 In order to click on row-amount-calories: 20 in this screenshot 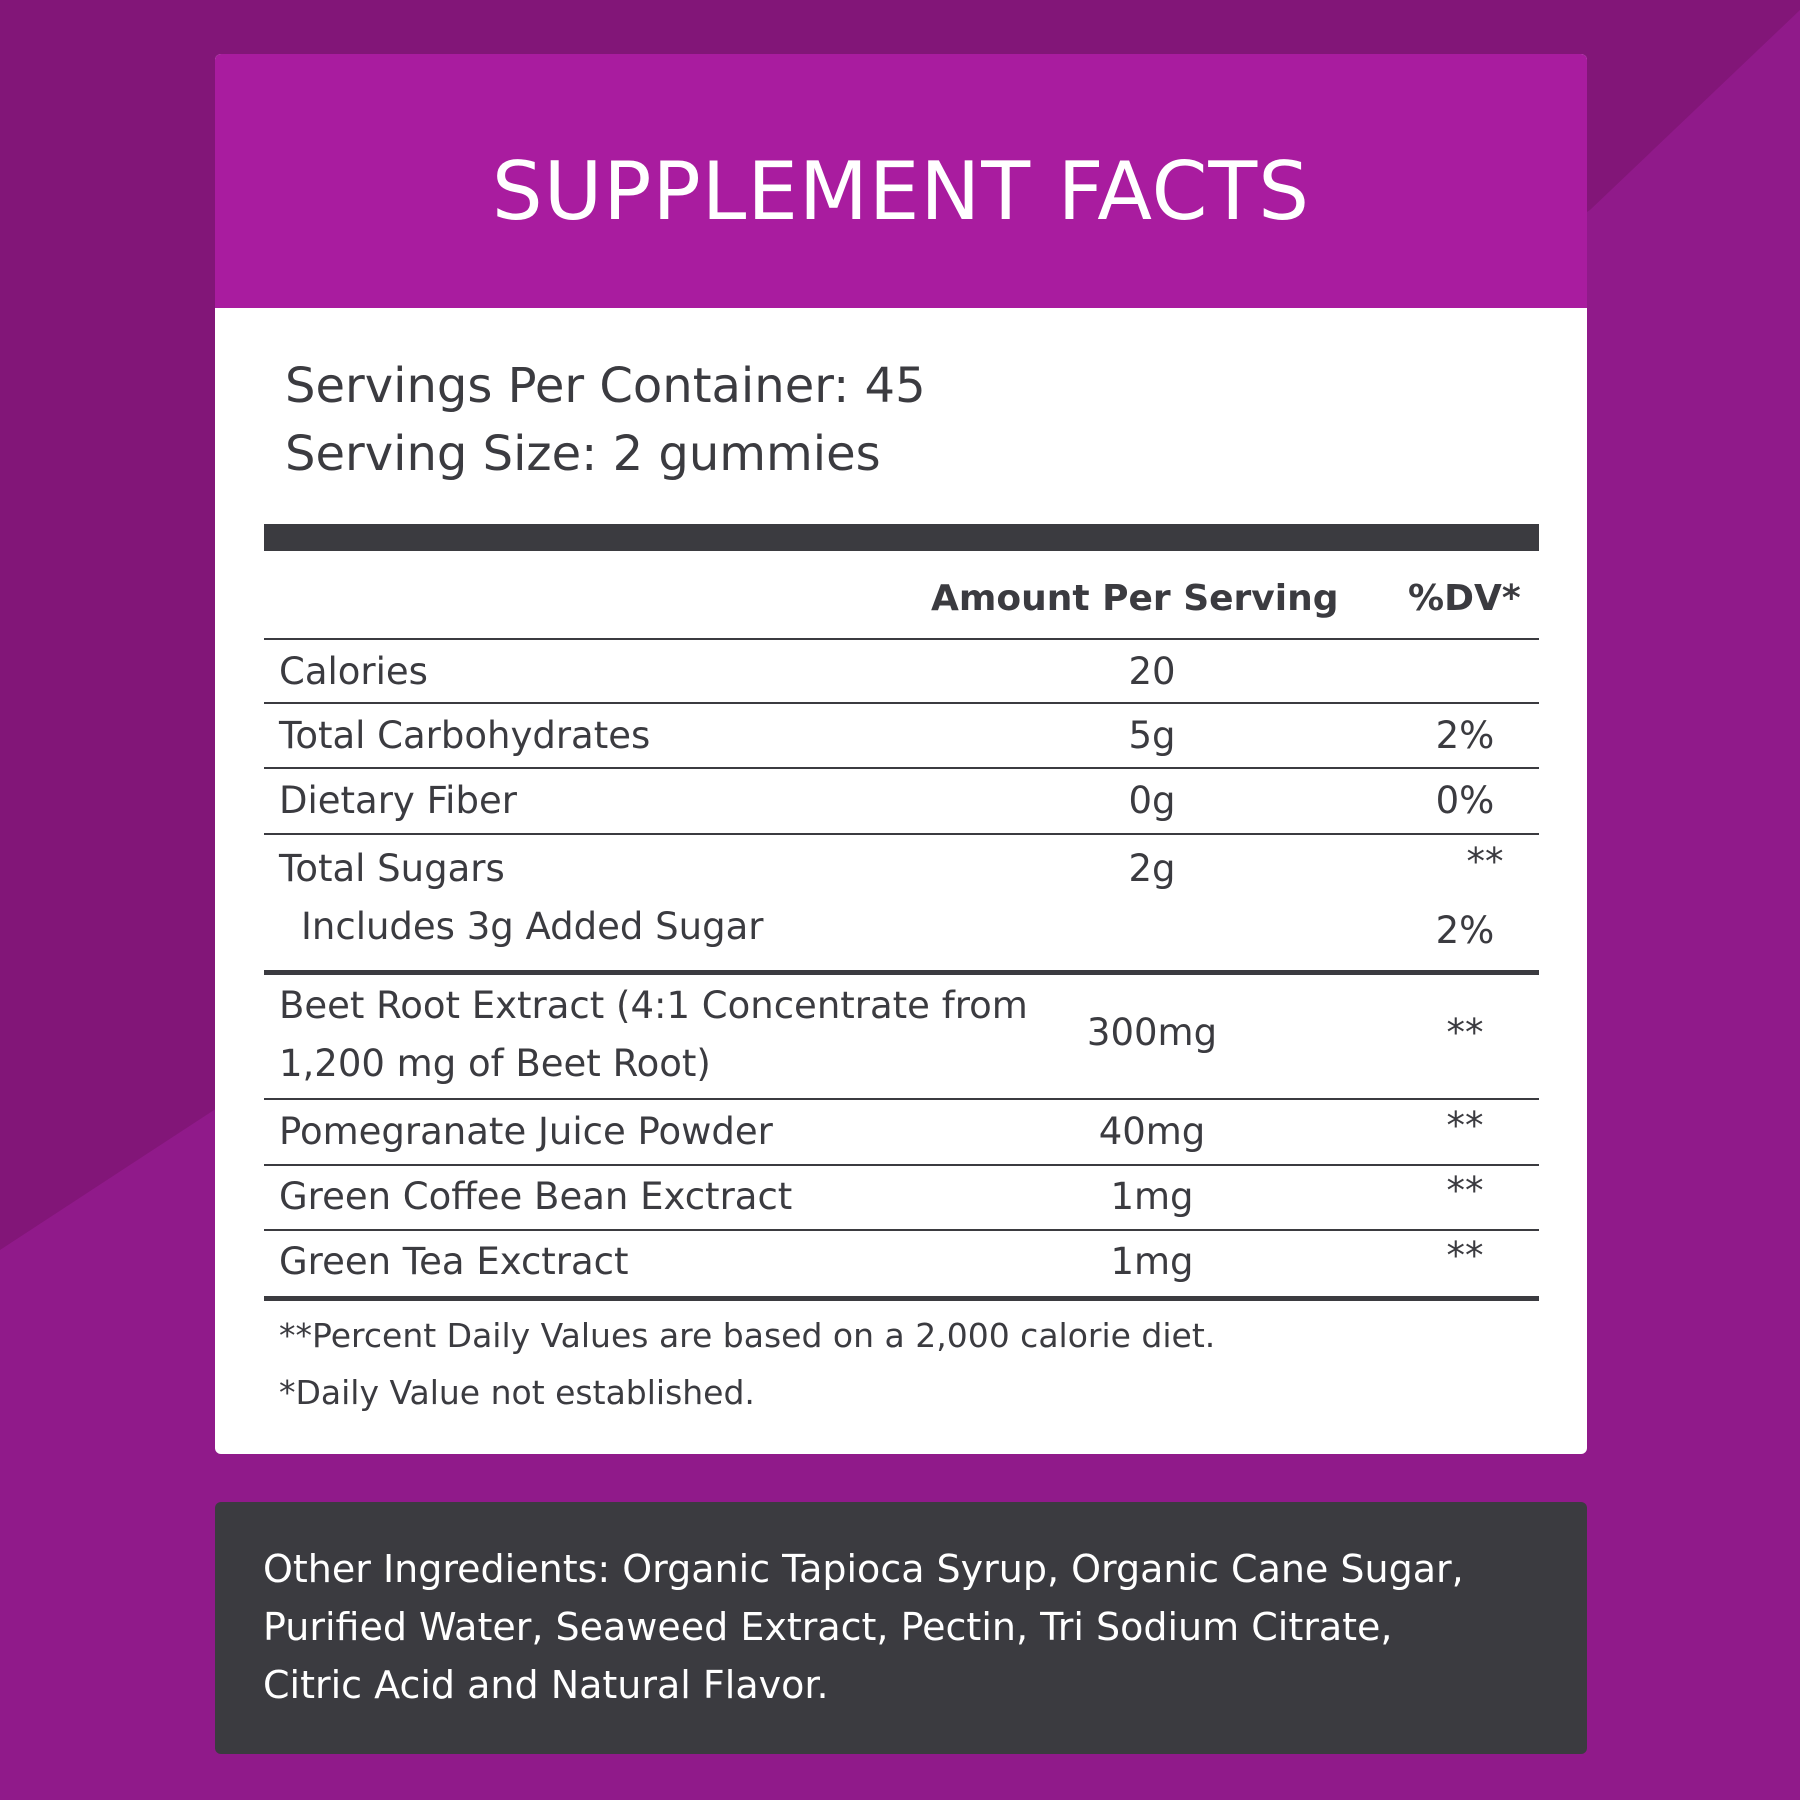, I will do `click(1152, 671)`.